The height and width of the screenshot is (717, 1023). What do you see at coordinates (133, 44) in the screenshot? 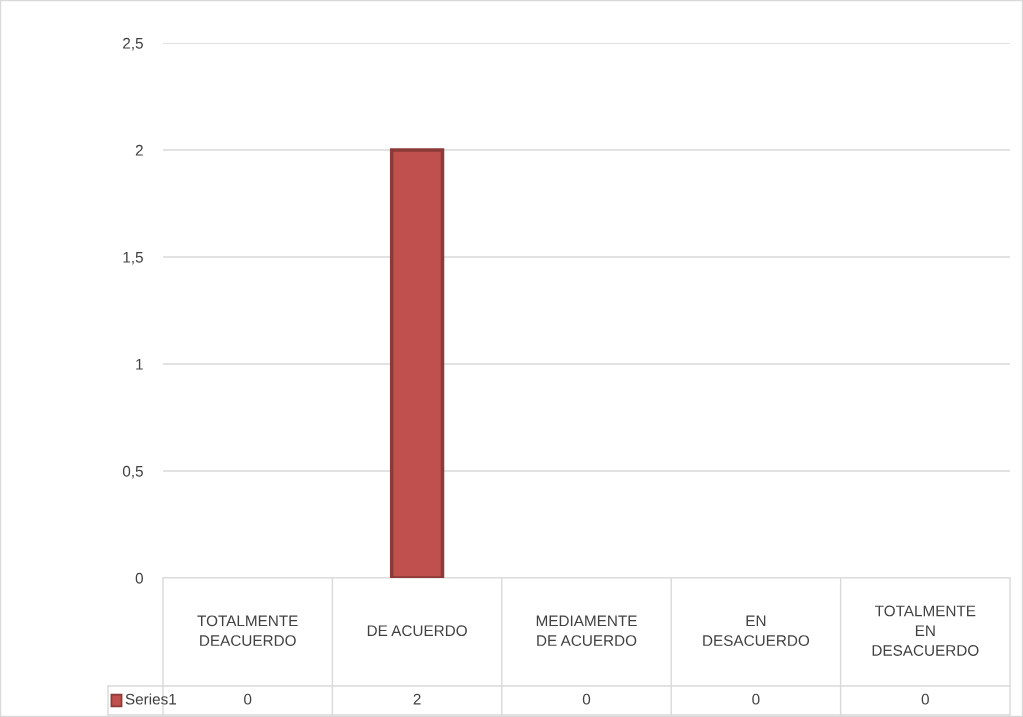
I see `y-tick-label: 2,5` at bounding box center [133, 44].